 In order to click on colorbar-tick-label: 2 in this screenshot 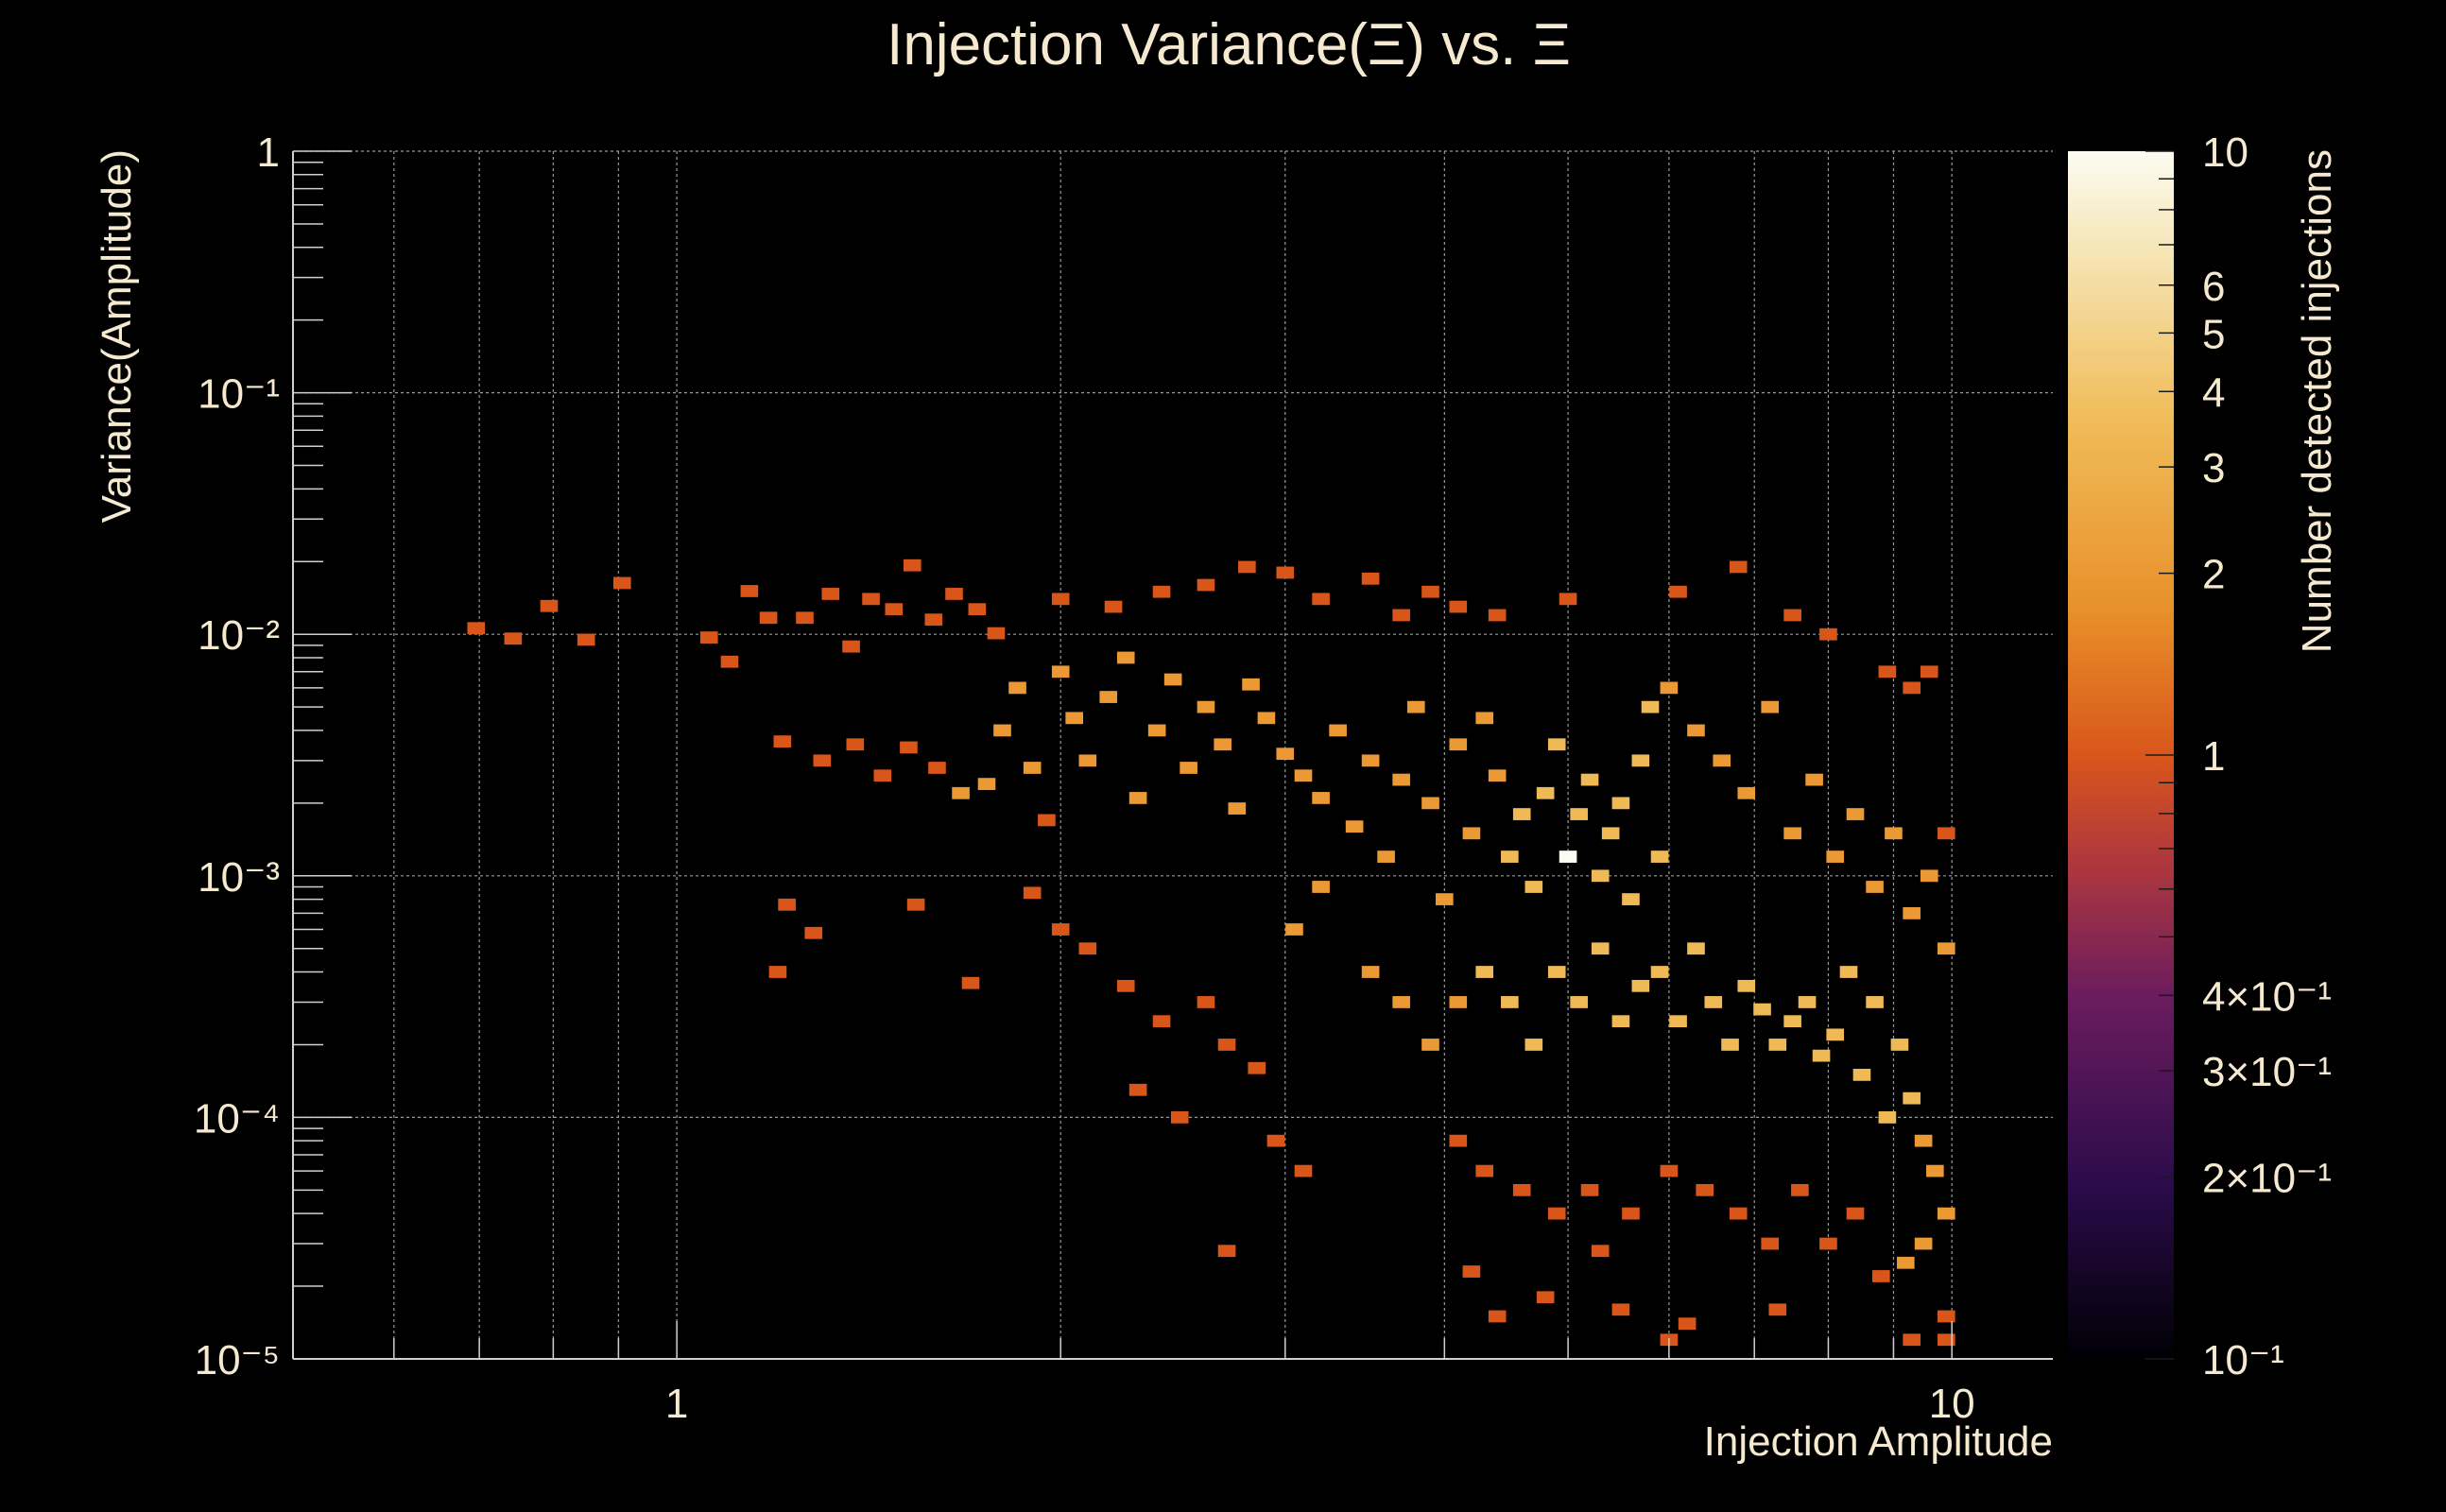, I will do `click(2213, 575)`.